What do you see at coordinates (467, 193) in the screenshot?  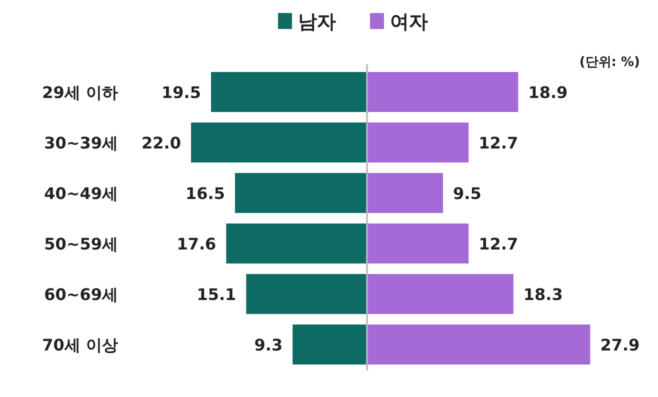 I see `data-label: 9.5` at bounding box center [467, 193].